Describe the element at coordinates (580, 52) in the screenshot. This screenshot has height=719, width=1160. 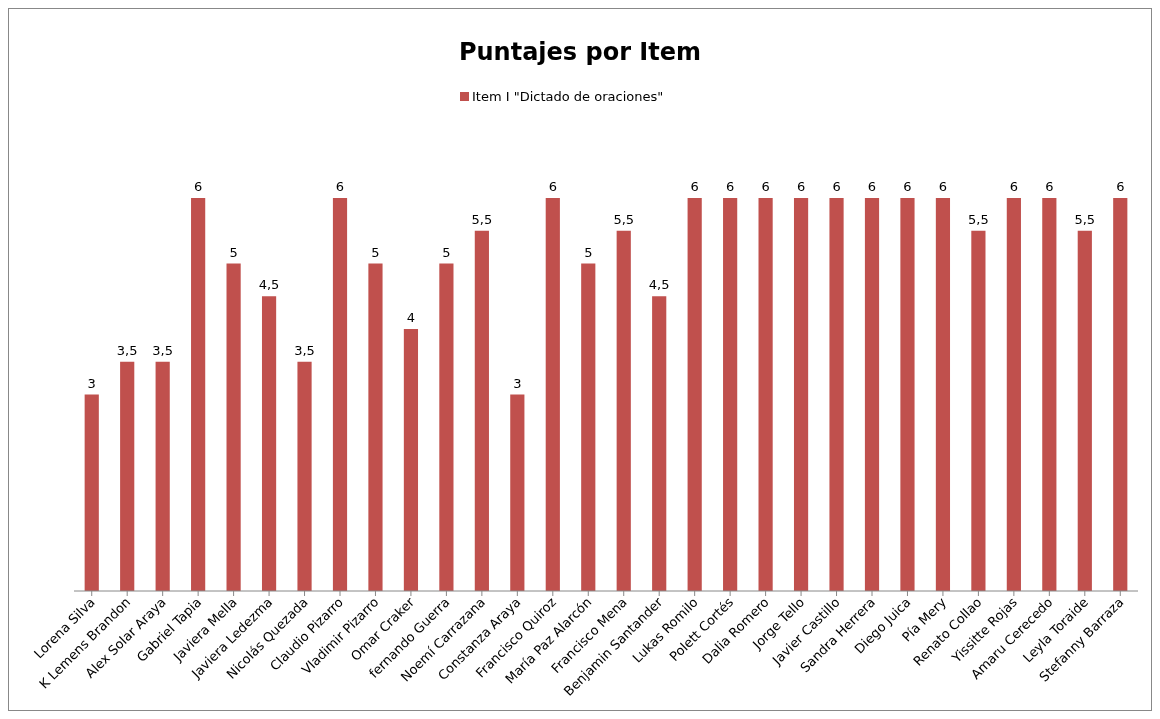
I see `chart-title: Puntajes por Item` at that location.